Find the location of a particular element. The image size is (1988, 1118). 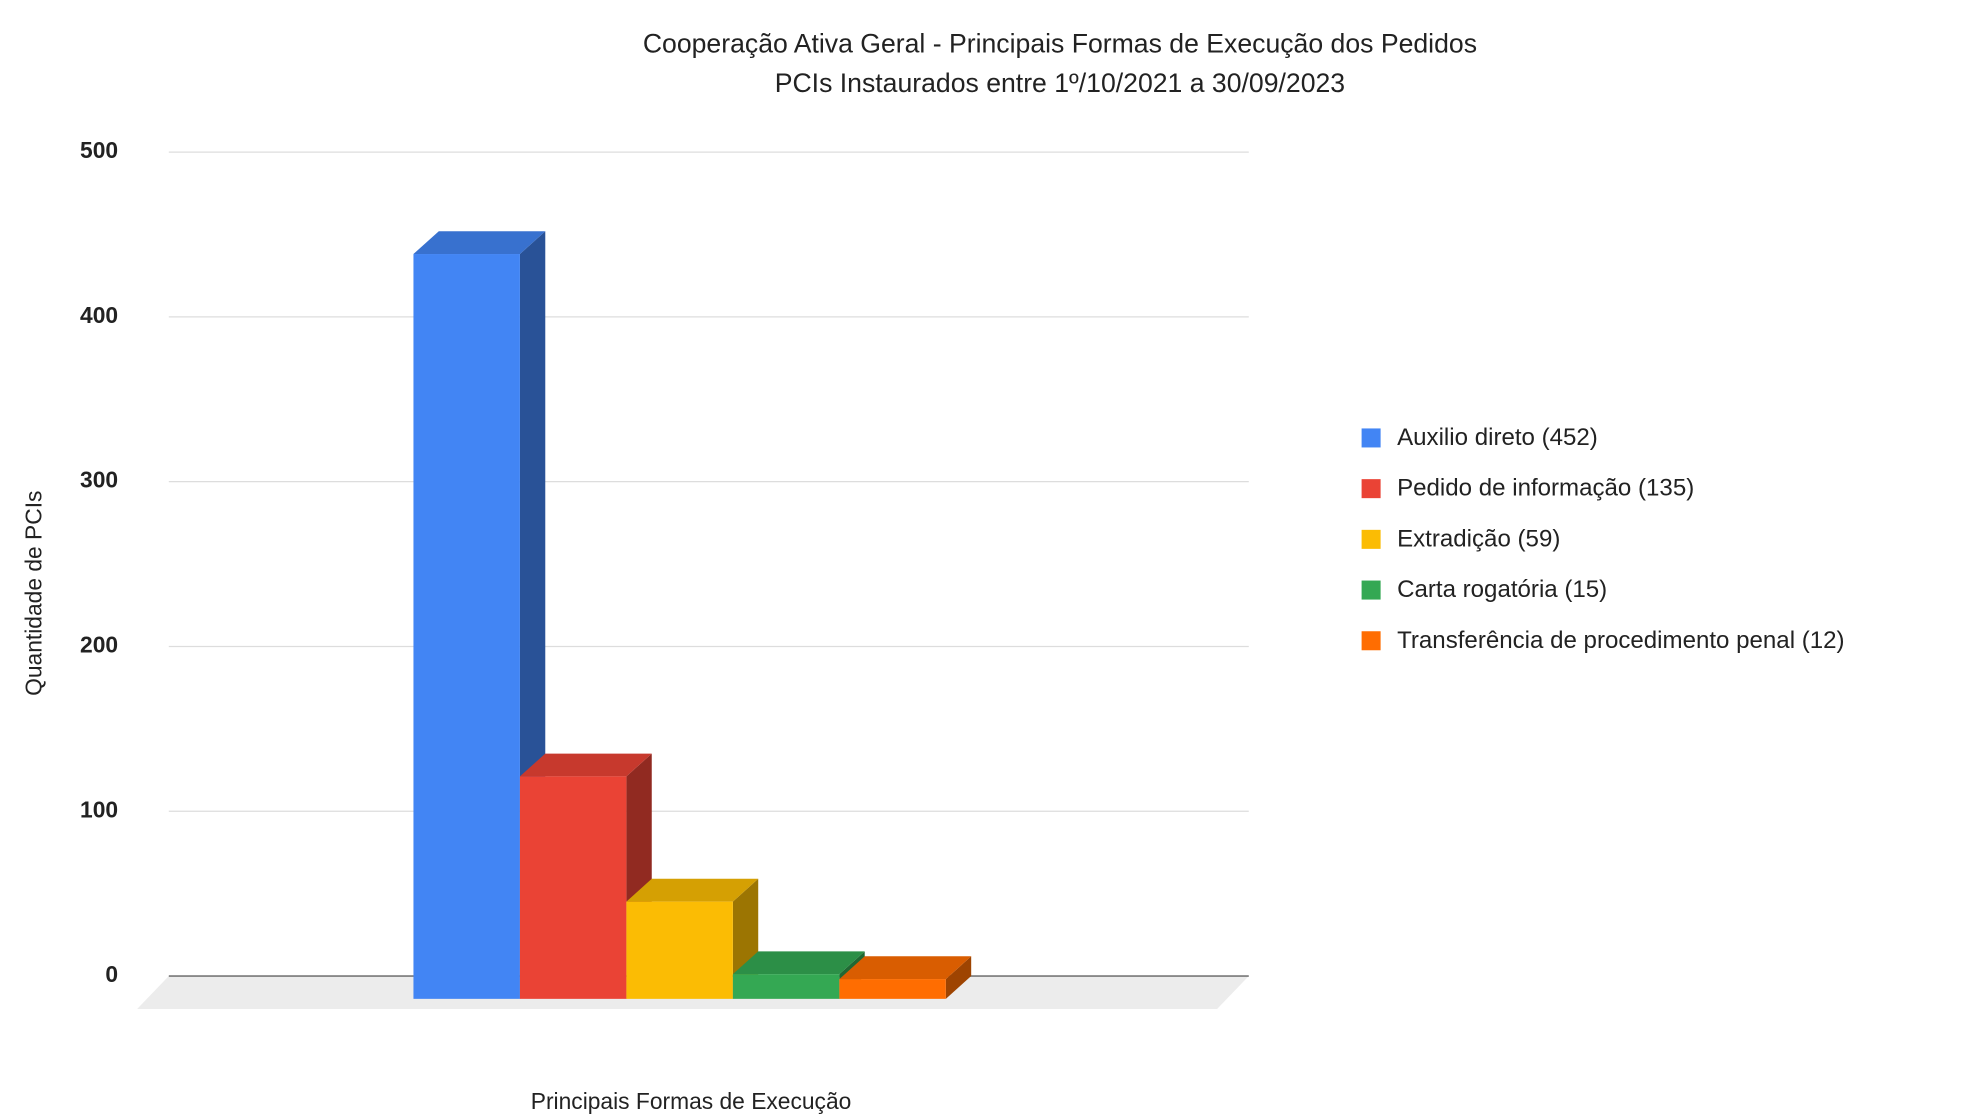

y-tick-label: 400 is located at coordinates (99, 315).